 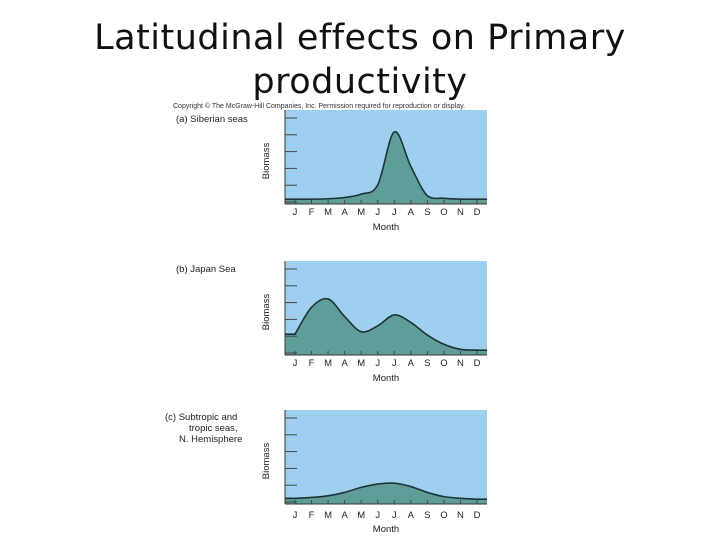 What do you see at coordinates (360, 38) in the screenshot?
I see `slide-title-line-1: Latitudinal effects on Primary` at bounding box center [360, 38].